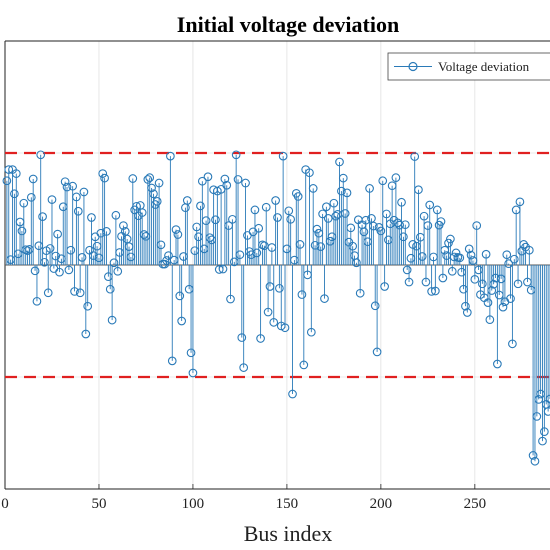 Image resolution: width=550 pixels, height=550 pixels. What do you see at coordinates (287, 504) in the screenshot?
I see `x-tick-label: 150` at bounding box center [287, 504].